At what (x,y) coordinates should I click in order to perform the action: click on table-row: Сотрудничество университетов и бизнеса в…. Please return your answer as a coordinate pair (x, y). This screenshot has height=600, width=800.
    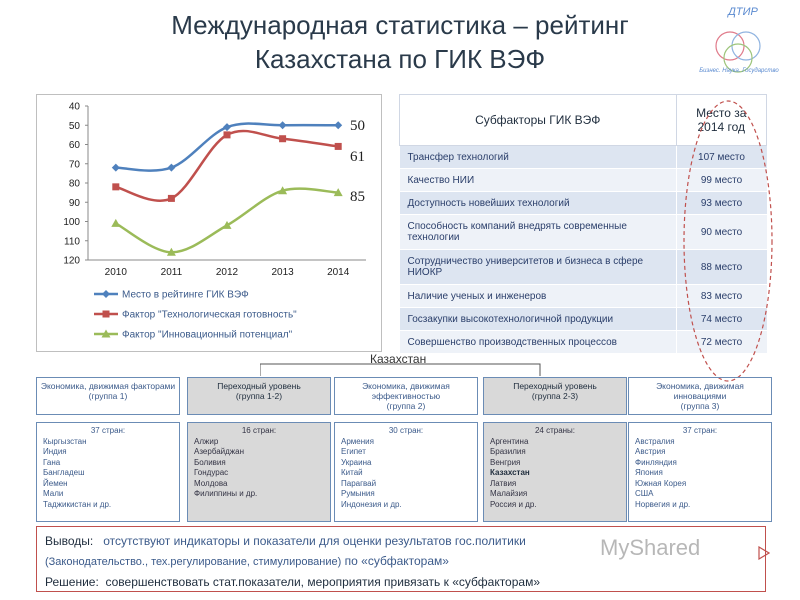
    Looking at the image, I should click on (583, 267).